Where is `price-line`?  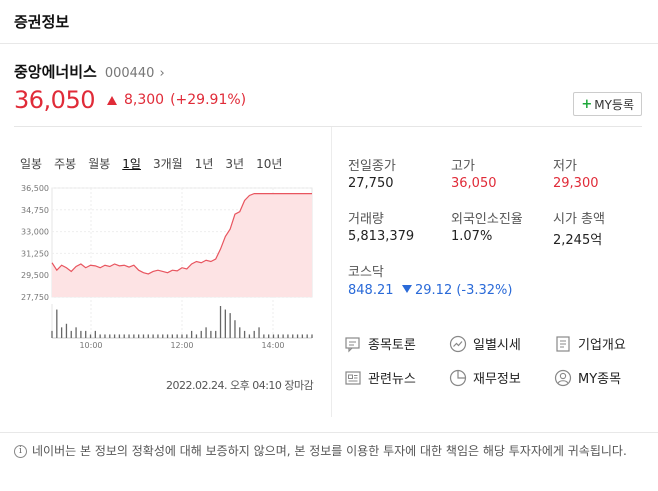
price-line is located at coordinates (181, 234).